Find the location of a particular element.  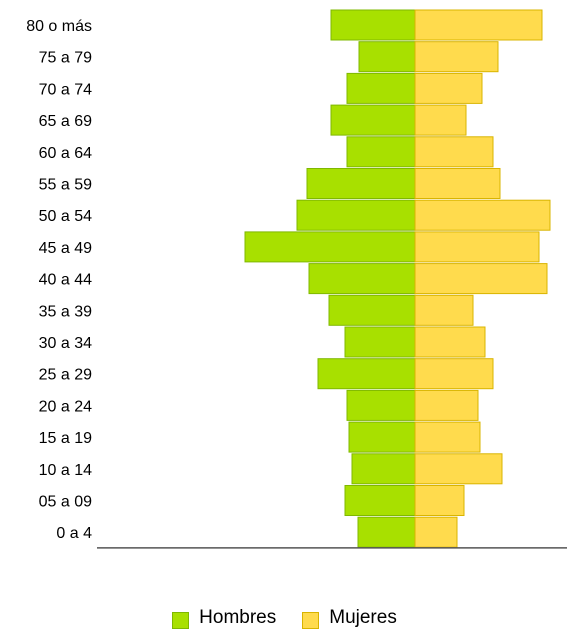

y-tick-label-30-a-34: 30 a 34 is located at coordinates (65, 343).